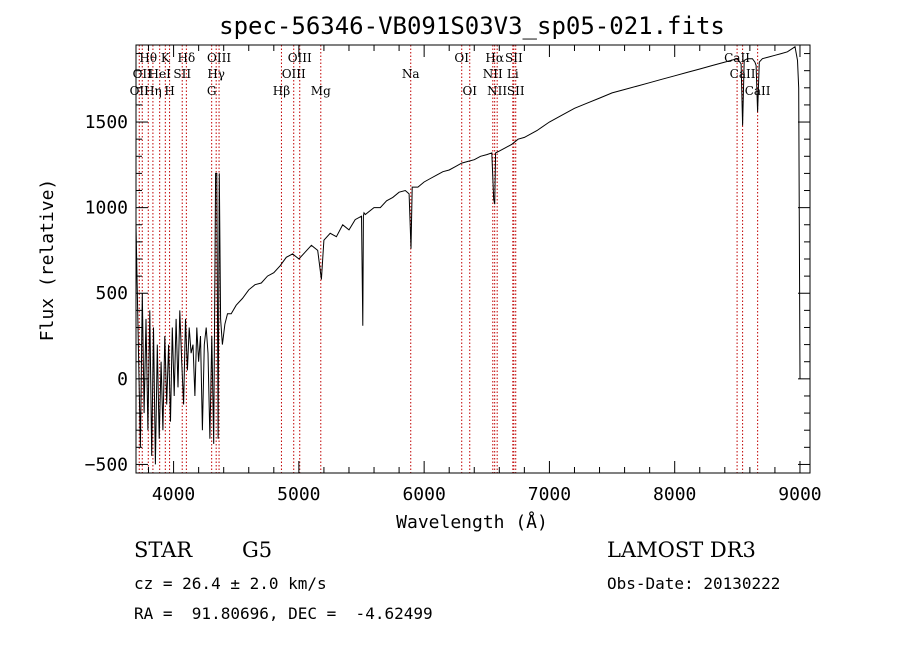  What do you see at coordinates (187, 58) in the screenshot?
I see `line-label: Hδ` at bounding box center [187, 58].